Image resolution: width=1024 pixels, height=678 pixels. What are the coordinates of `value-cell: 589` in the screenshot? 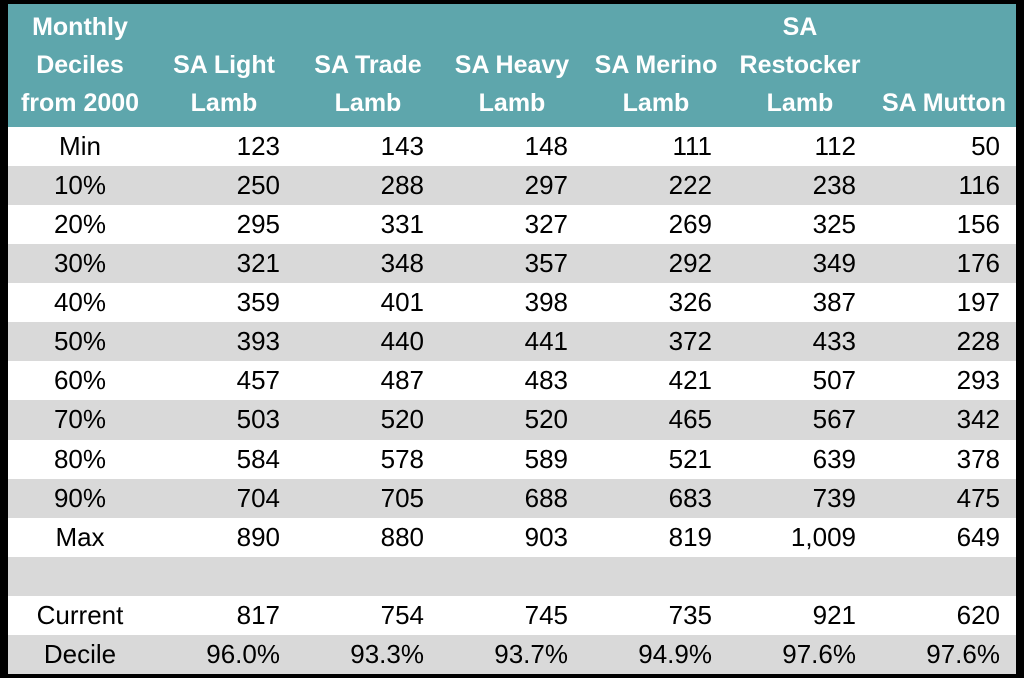 It's located at (512, 459).